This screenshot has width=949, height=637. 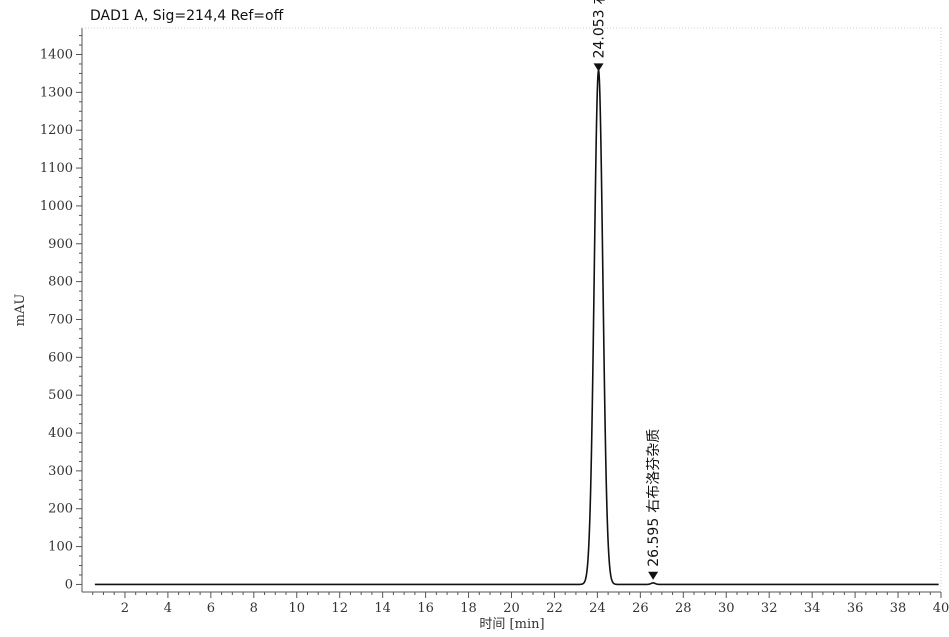 What do you see at coordinates (683, 608) in the screenshot?
I see `x-tick-label: 28` at bounding box center [683, 608].